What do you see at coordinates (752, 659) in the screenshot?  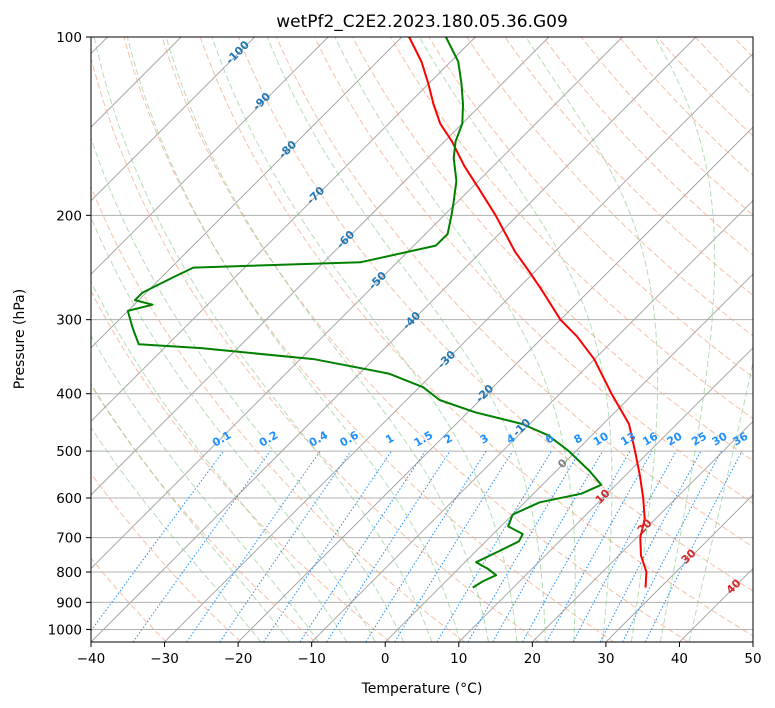 I see `x-tick-label: 50` at bounding box center [752, 659].